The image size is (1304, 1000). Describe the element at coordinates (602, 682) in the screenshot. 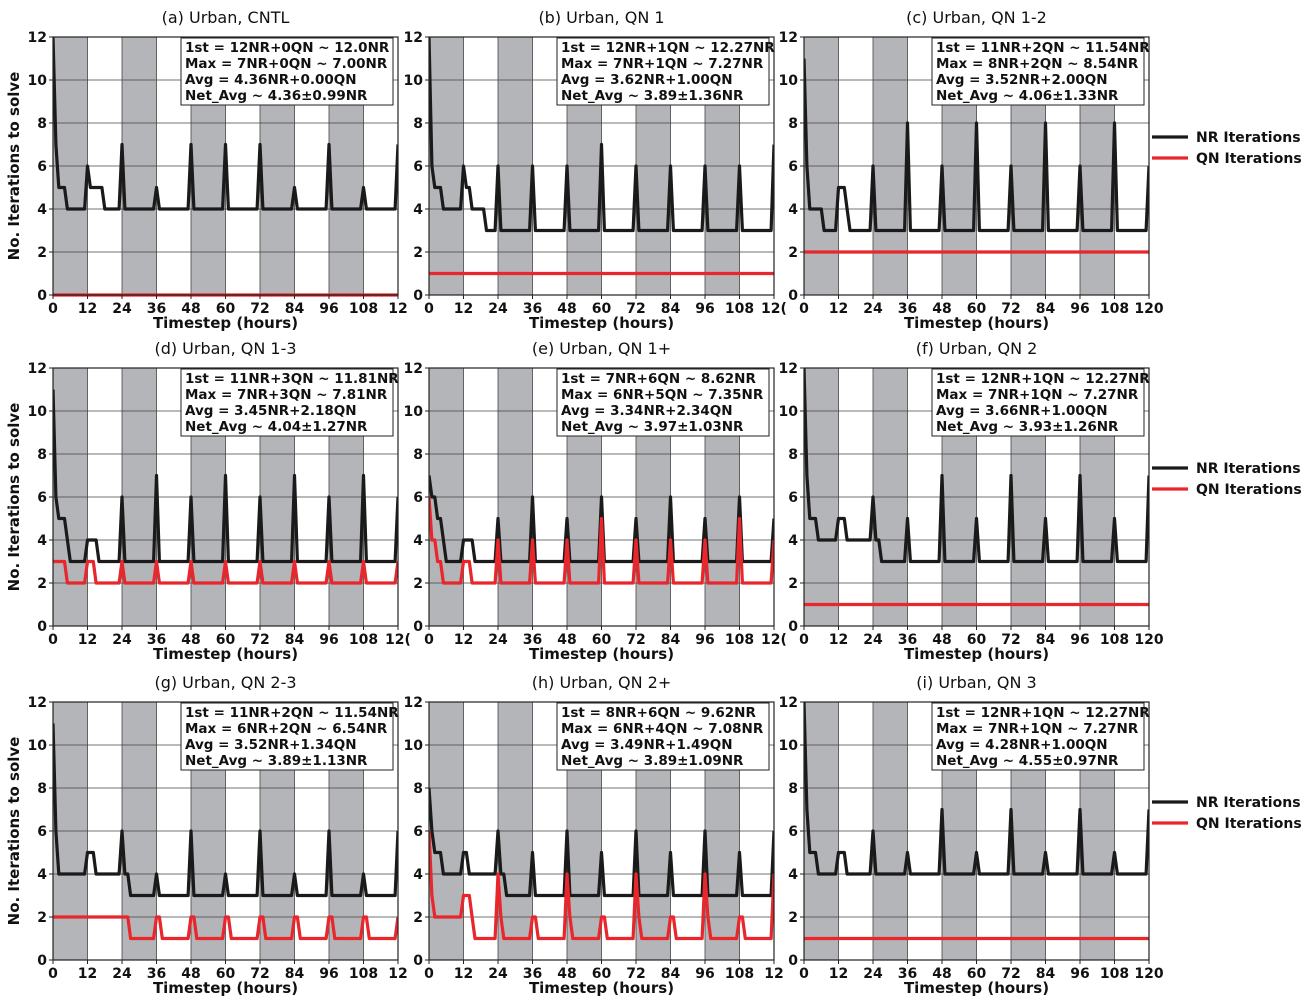

I see `panel-title: (h) Urban, QN 2+` at that location.